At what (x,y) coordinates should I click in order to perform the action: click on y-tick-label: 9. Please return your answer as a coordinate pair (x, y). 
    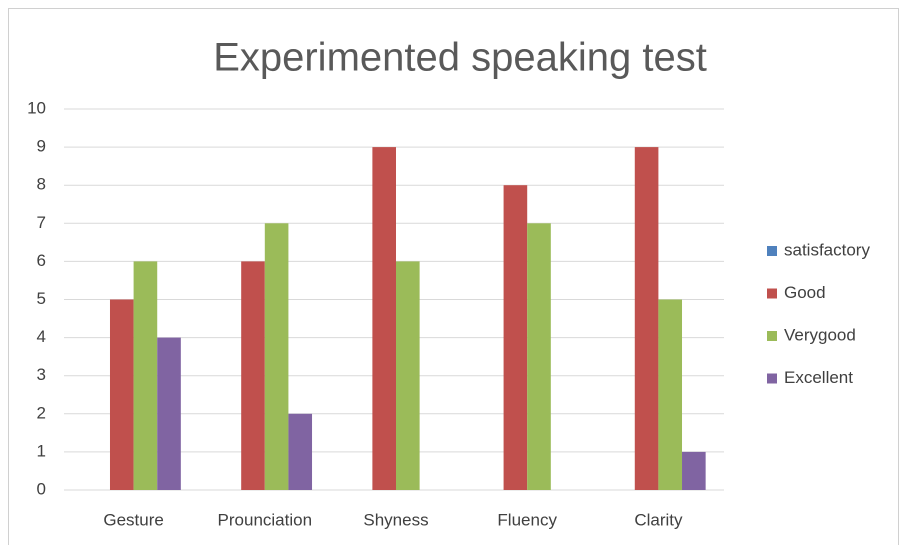
    Looking at the image, I should click on (41, 146).